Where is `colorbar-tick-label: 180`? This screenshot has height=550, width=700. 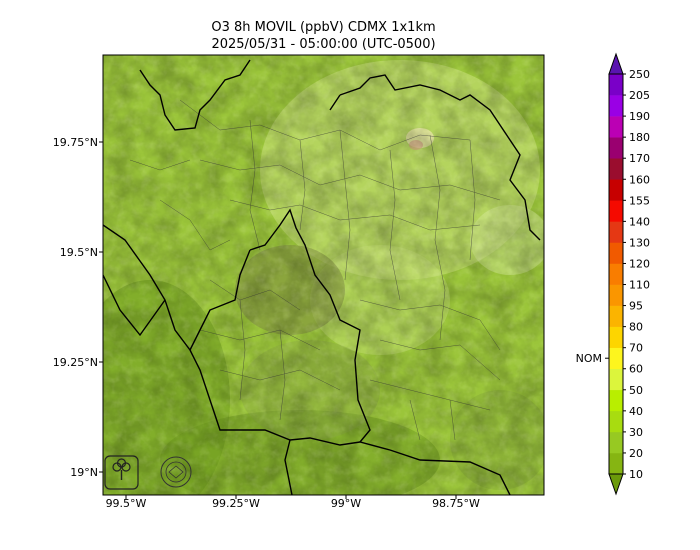
colorbar-tick-label: 180 is located at coordinates (639, 137).